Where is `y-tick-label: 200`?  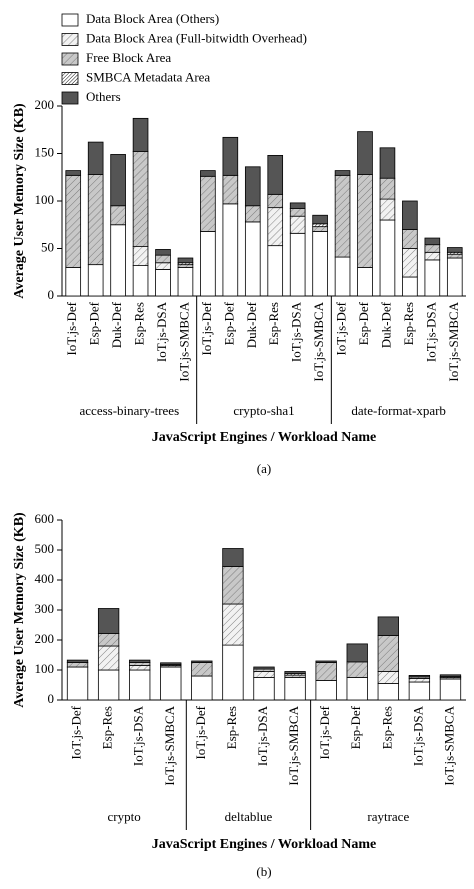 y-tick-label: 200 is located at coordinates (45, 104).